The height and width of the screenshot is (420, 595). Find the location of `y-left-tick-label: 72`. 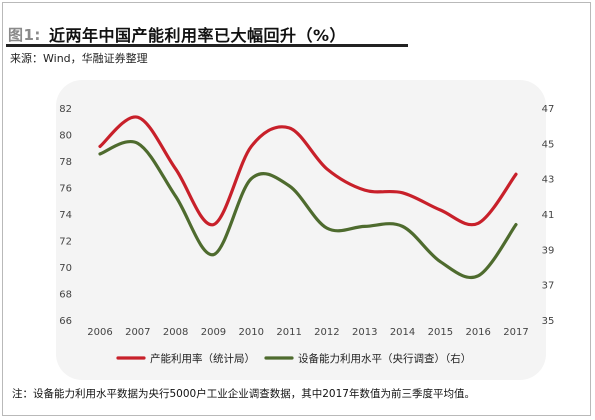

y-left-tick-label: 72 is located at coordinates (65, 242).